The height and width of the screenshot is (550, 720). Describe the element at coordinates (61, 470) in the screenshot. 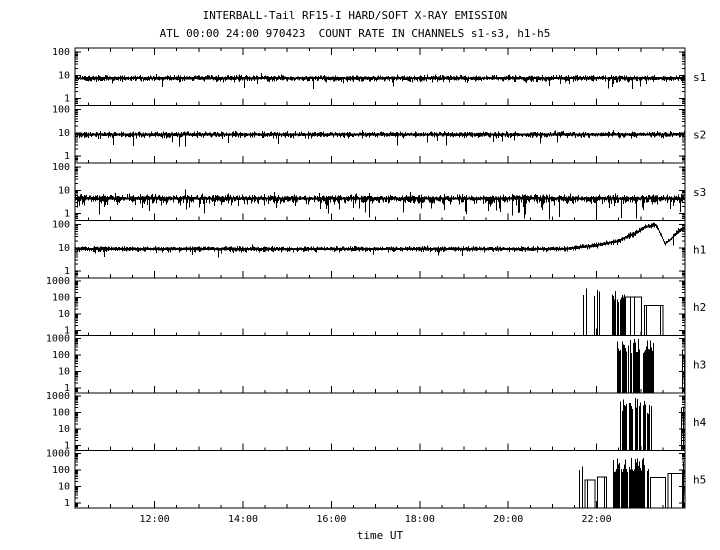

I see `y-tick-label-h5-100: 100` at that location.